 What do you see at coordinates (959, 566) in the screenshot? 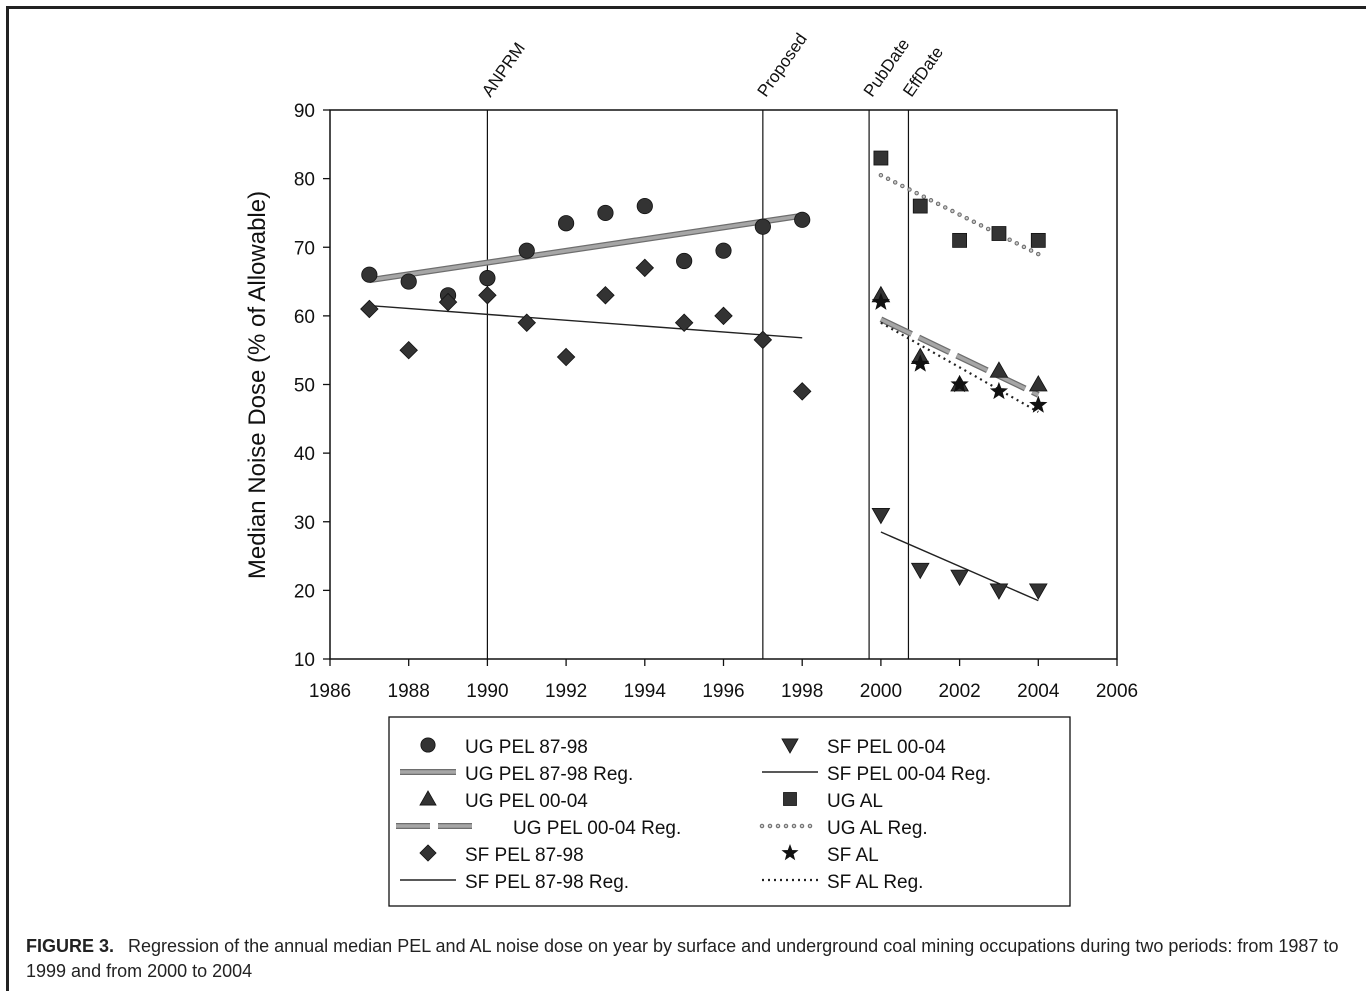
I see `regression-sf-pel-00-04-reg` at bounding box center [959, 566].